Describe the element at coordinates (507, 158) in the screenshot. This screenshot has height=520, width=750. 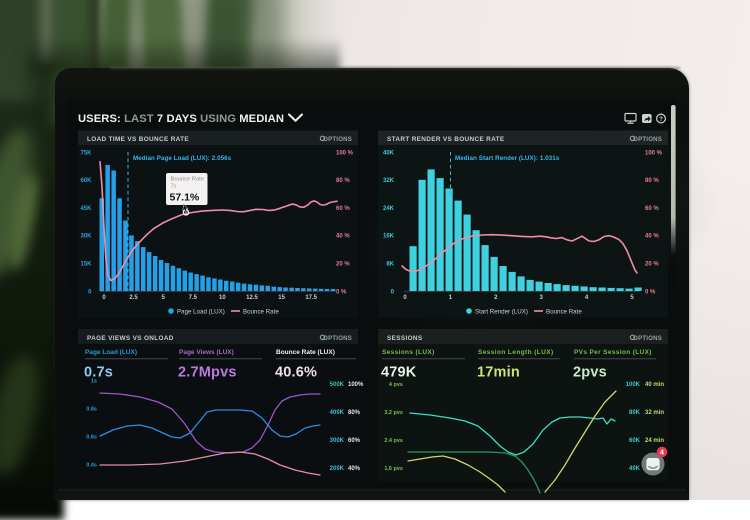
I see `svg-text:Median Start Render (LUX): 1.0: Median Start Render (LUX): 1.031s` at that location.